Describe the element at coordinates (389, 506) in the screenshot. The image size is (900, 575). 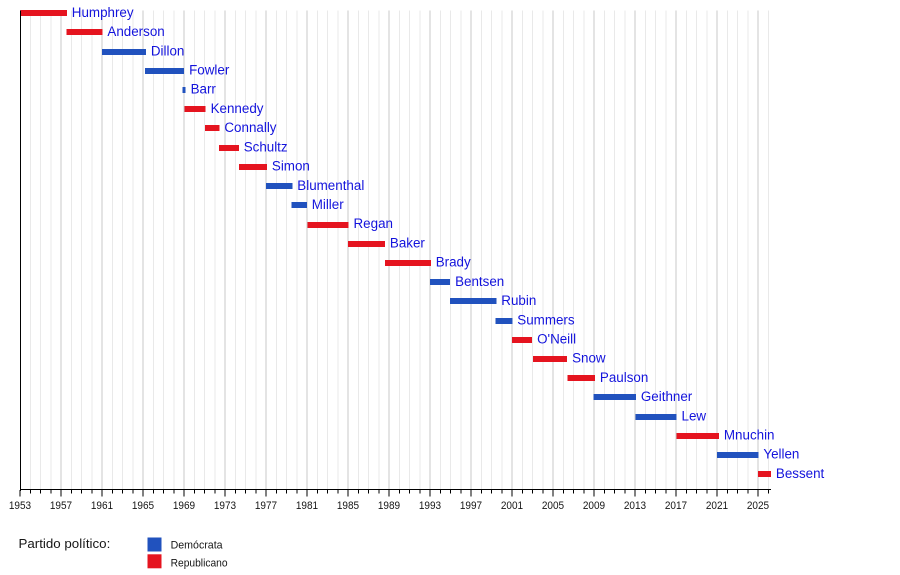
I see `svg-text: 1989` at that location.